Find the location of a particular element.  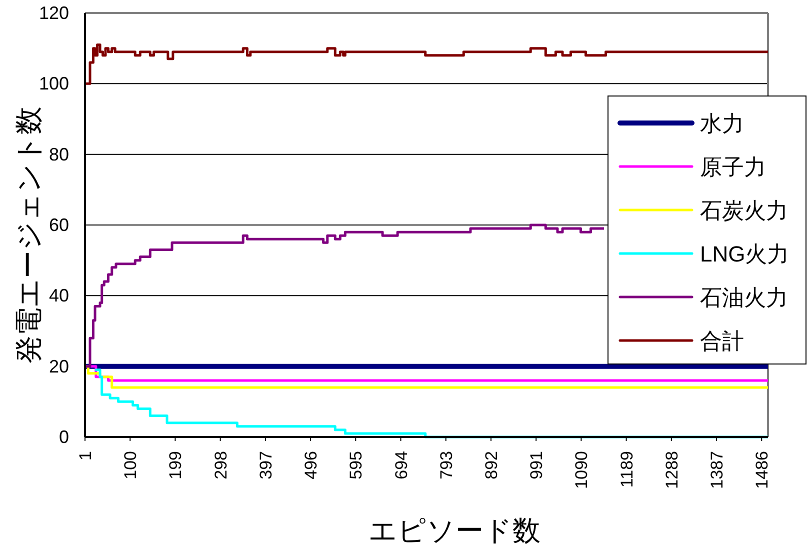

y-tick-label: 60 is located at coordinates (58, 225).